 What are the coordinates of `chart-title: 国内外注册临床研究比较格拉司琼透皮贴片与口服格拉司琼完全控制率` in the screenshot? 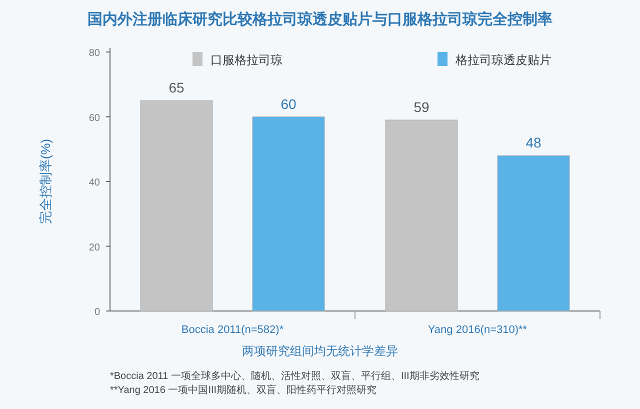 It's located at (320, 19).